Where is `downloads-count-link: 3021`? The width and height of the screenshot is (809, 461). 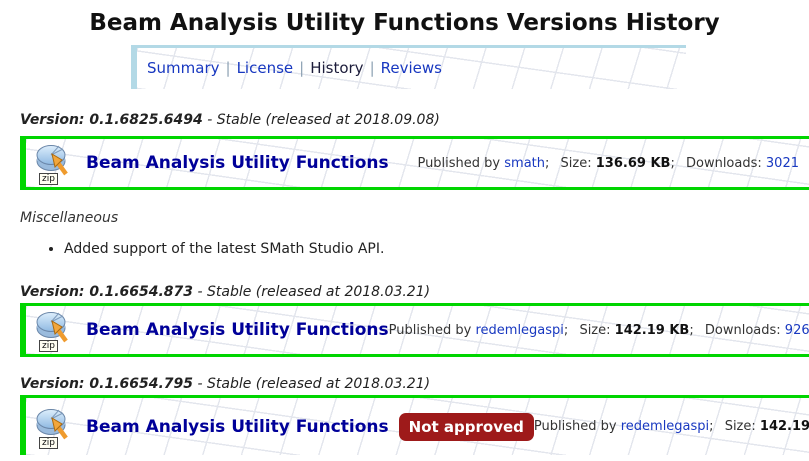 downloads-count-link: 3021 is located at coordinates (782, 163).